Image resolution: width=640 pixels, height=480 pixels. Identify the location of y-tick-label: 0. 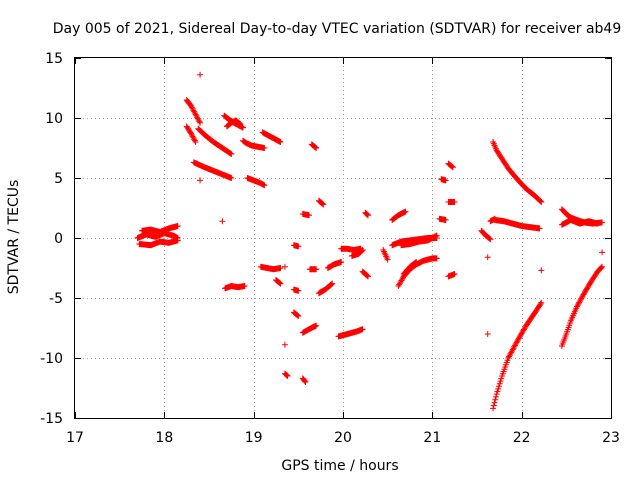
(58, 239).